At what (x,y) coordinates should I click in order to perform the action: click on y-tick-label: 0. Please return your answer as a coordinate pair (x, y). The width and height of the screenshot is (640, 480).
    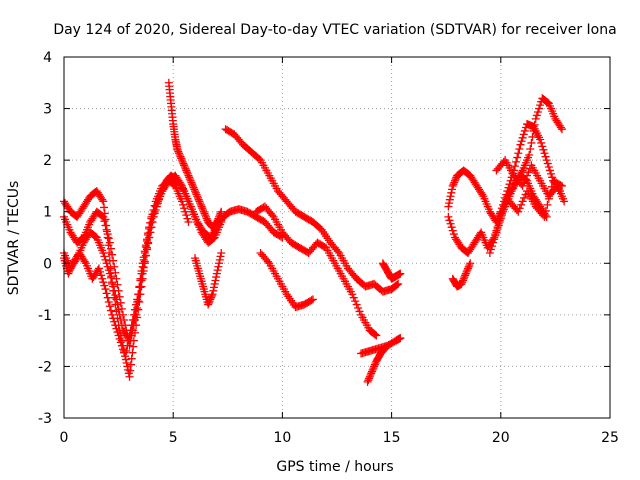
    Looking at the image, I should click on (47, 264).